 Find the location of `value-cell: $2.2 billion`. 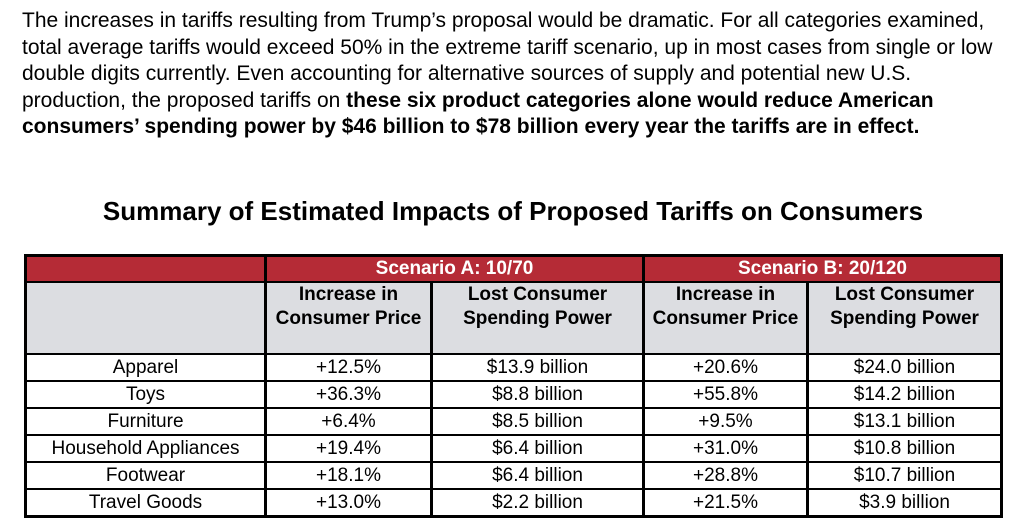

value-cell: $2.2 billion is located at coordinates (537, 503).